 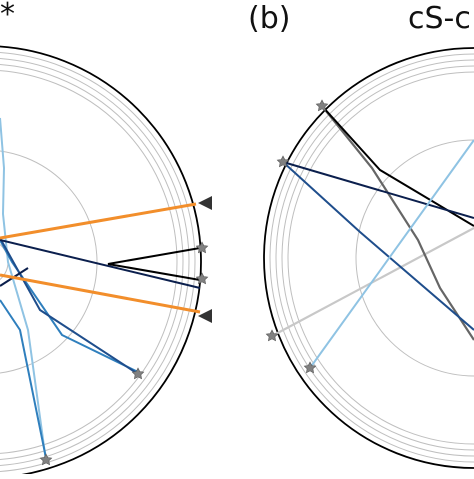 What do you see at coordinates (297, 236) in the screenshot?
I see `right-markers` at bounding box center [297, 236].